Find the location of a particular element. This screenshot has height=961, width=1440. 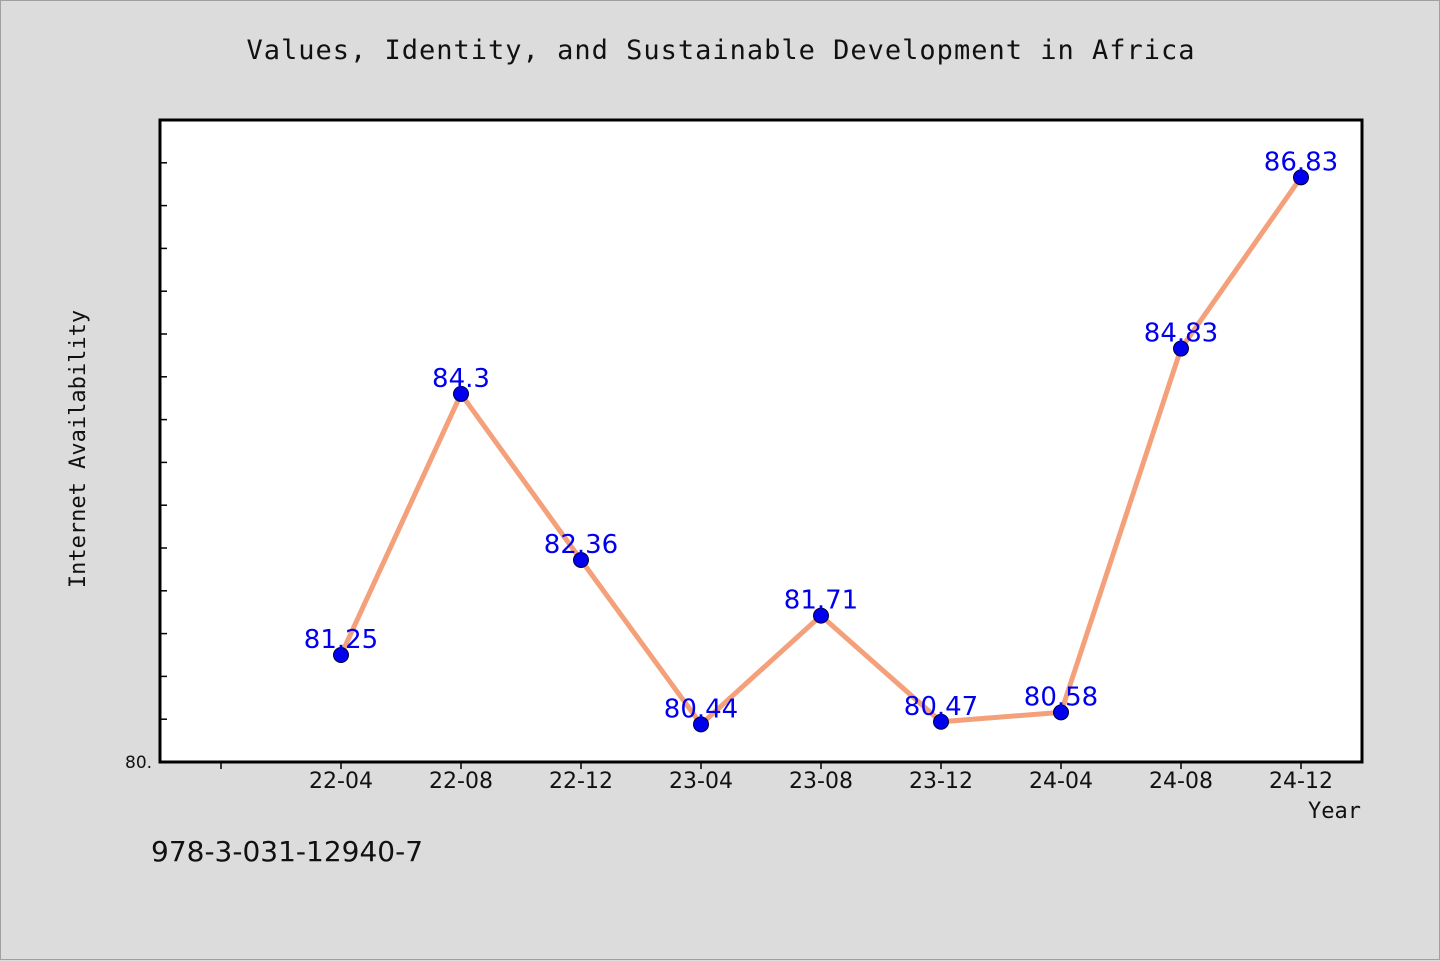

data-label: 84.83 is located at coordinates (1181, 334).